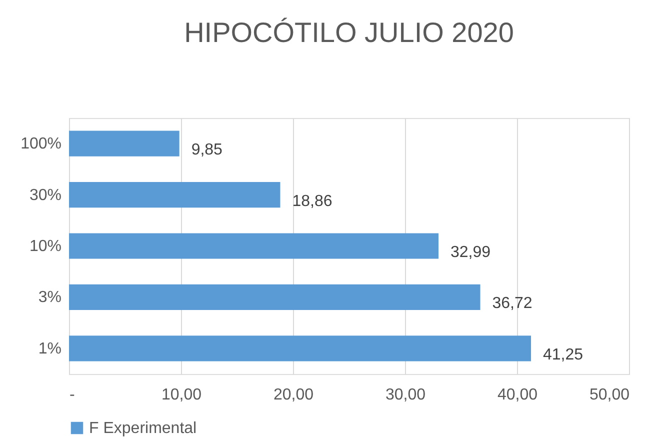 This screenshot has height=446, width=649. What do you see at coordinates (207, 150) in the screenshot?
I see `data-label: 9,85` at bounding box center [207, 150].